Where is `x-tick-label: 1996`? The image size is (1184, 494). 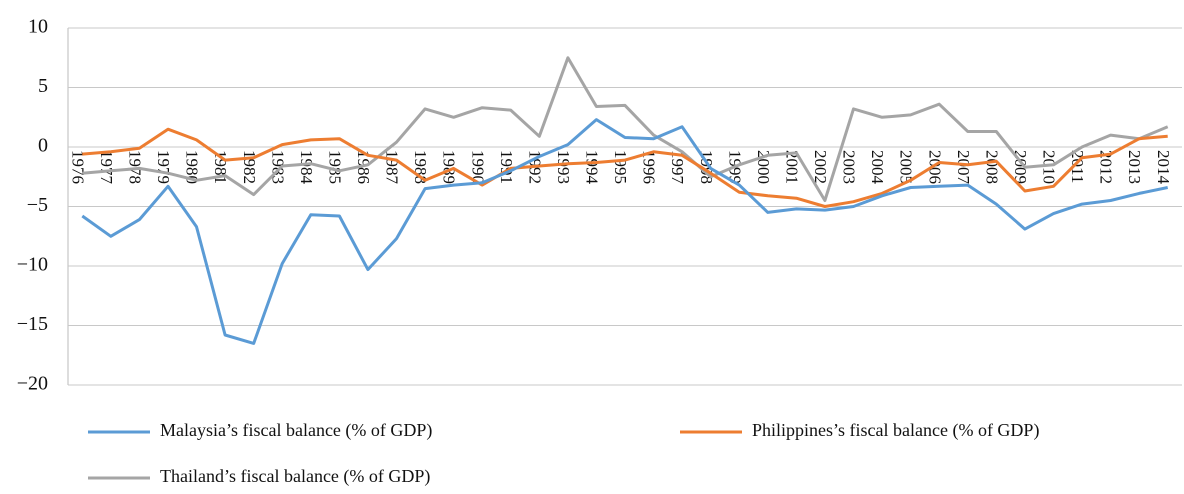
x-tick-label: 1996 is located at coordinates (649, 167).